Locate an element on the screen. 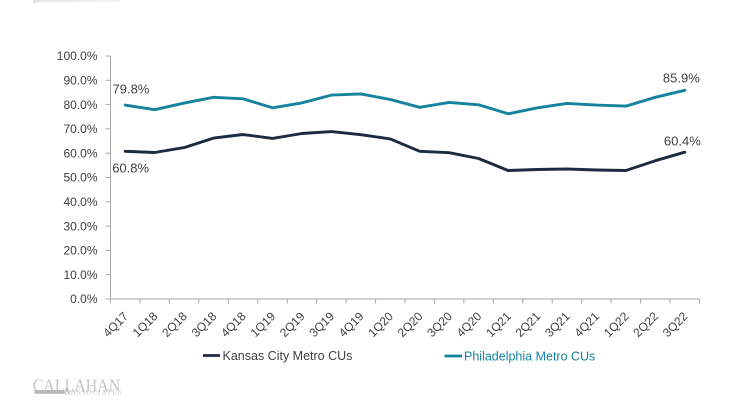 The width and height of the screenshot is (750, 407). svg-text: 2Q18 is located at coordinates (174, 324).